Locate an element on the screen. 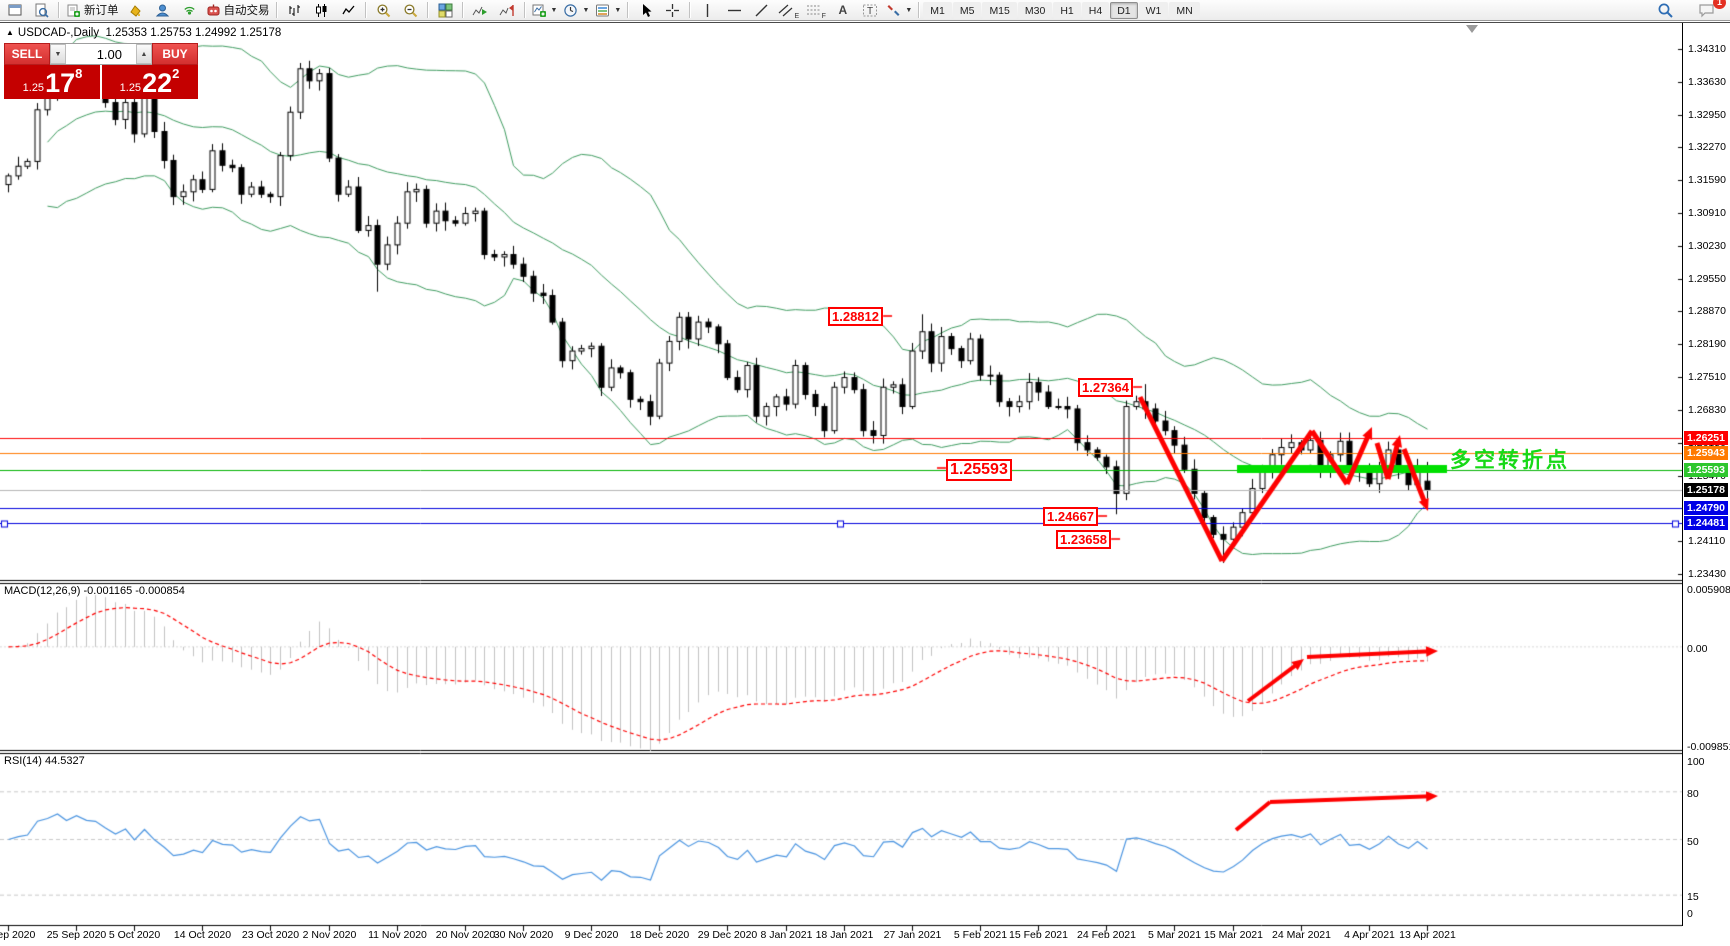 The width and height of the screenshot is (1730, 946). price-annotation-tag: 1.25593 is located at coordinates (979, 470).